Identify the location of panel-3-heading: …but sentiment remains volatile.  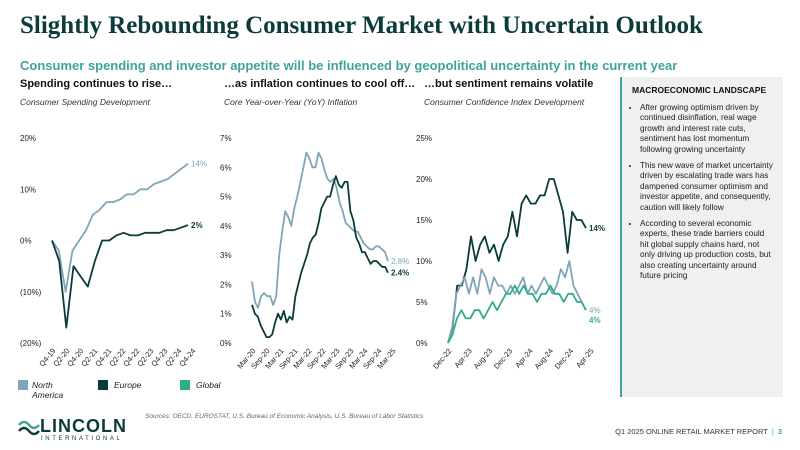
(509, 84).